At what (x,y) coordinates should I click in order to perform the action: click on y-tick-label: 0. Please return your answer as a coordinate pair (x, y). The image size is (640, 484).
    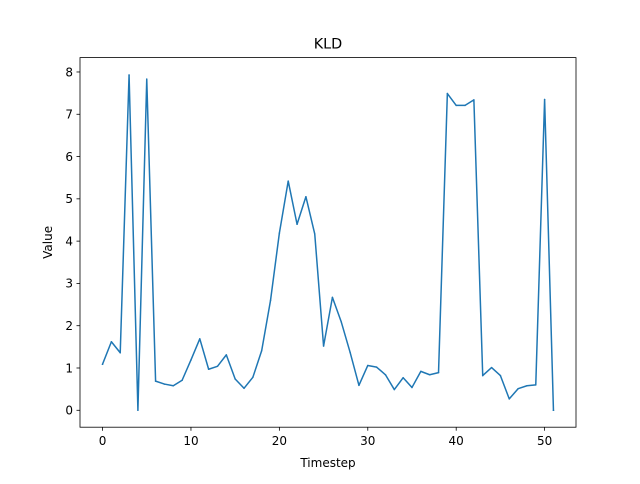
    Looking at the image, I should click on (69, 411).